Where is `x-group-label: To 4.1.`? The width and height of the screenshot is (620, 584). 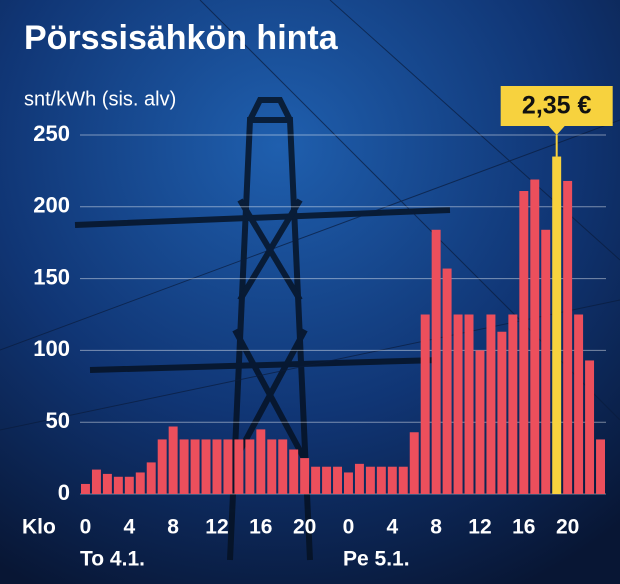 x-group-label: To 4.1. is located at coordinates (112, 559).